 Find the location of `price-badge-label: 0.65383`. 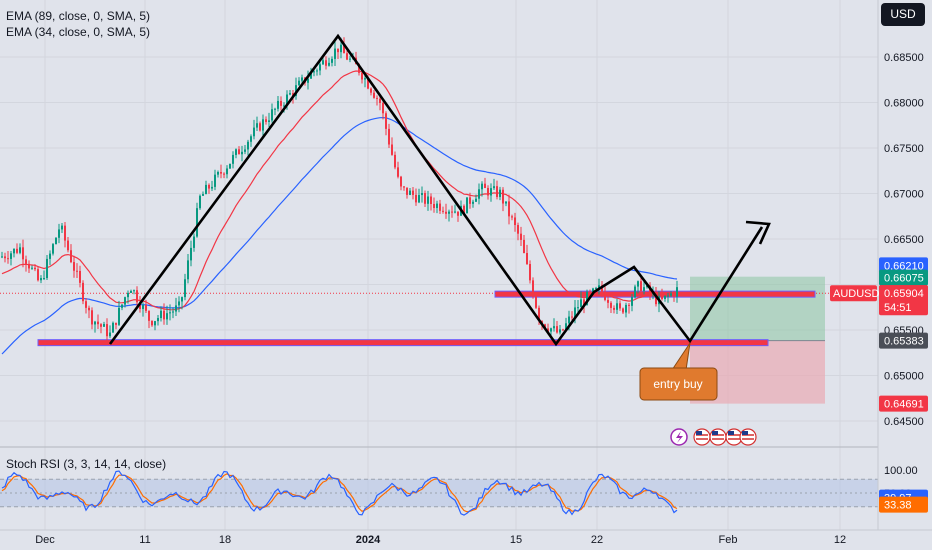

price-badge-label: 0.65383 is located at coordinates (904, 342).